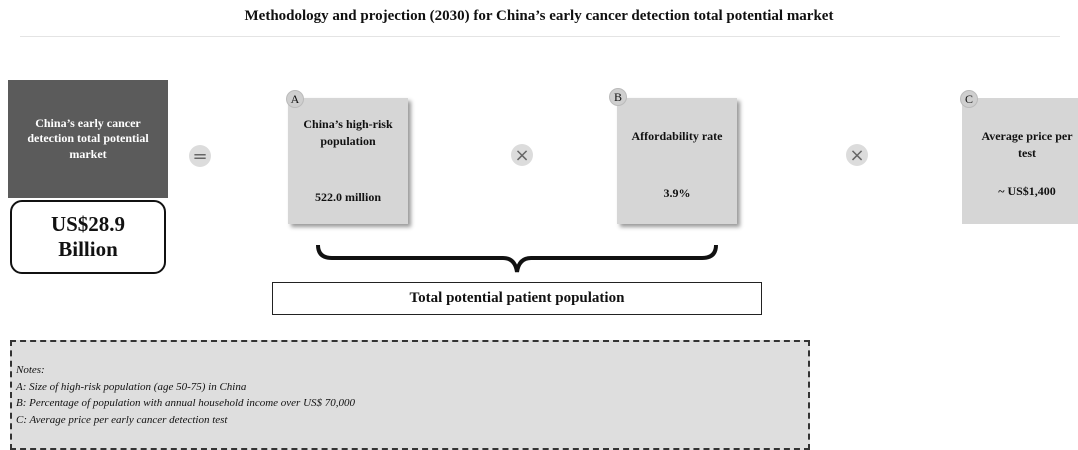 The image size is (1078, 450). What do you see at coordinates (88, 237) in the screenshot?
I see `result-value: US$28.9 Billion` at bounding box center [88, 237].